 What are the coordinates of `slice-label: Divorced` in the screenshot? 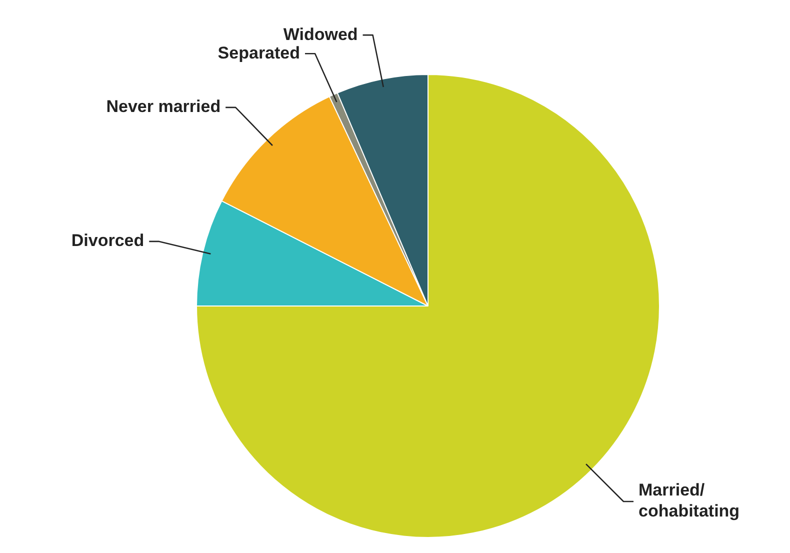 It's located at (107, 240).